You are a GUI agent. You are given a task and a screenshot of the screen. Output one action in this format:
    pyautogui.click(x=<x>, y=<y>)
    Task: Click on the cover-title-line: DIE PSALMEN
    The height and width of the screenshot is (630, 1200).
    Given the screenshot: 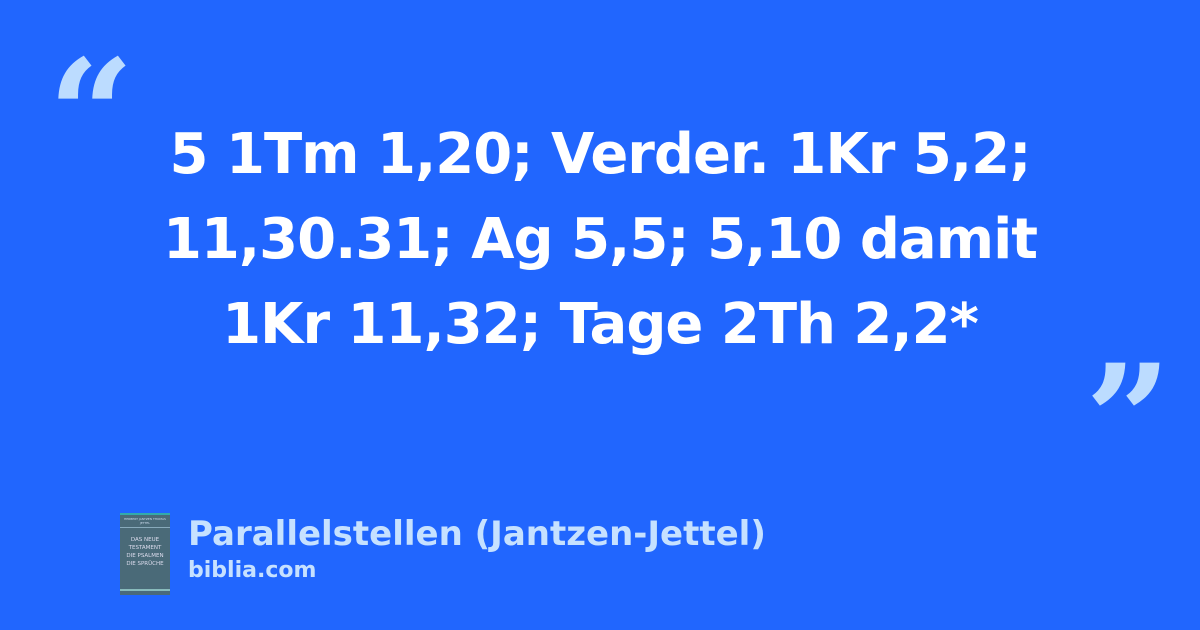 What is the action you would take?
    pyautogui.click(x=145, y=556)
    